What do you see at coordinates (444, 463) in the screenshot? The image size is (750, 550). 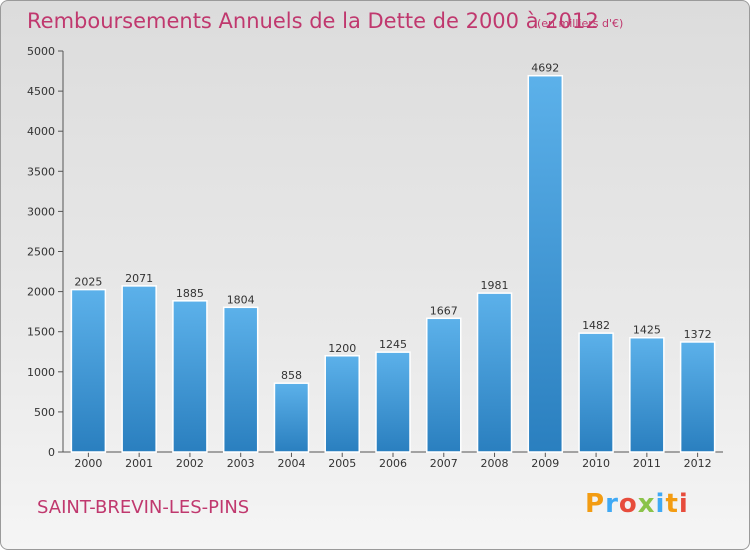 I see `x-tick-label: 2007` at bounding box center [444, 463].